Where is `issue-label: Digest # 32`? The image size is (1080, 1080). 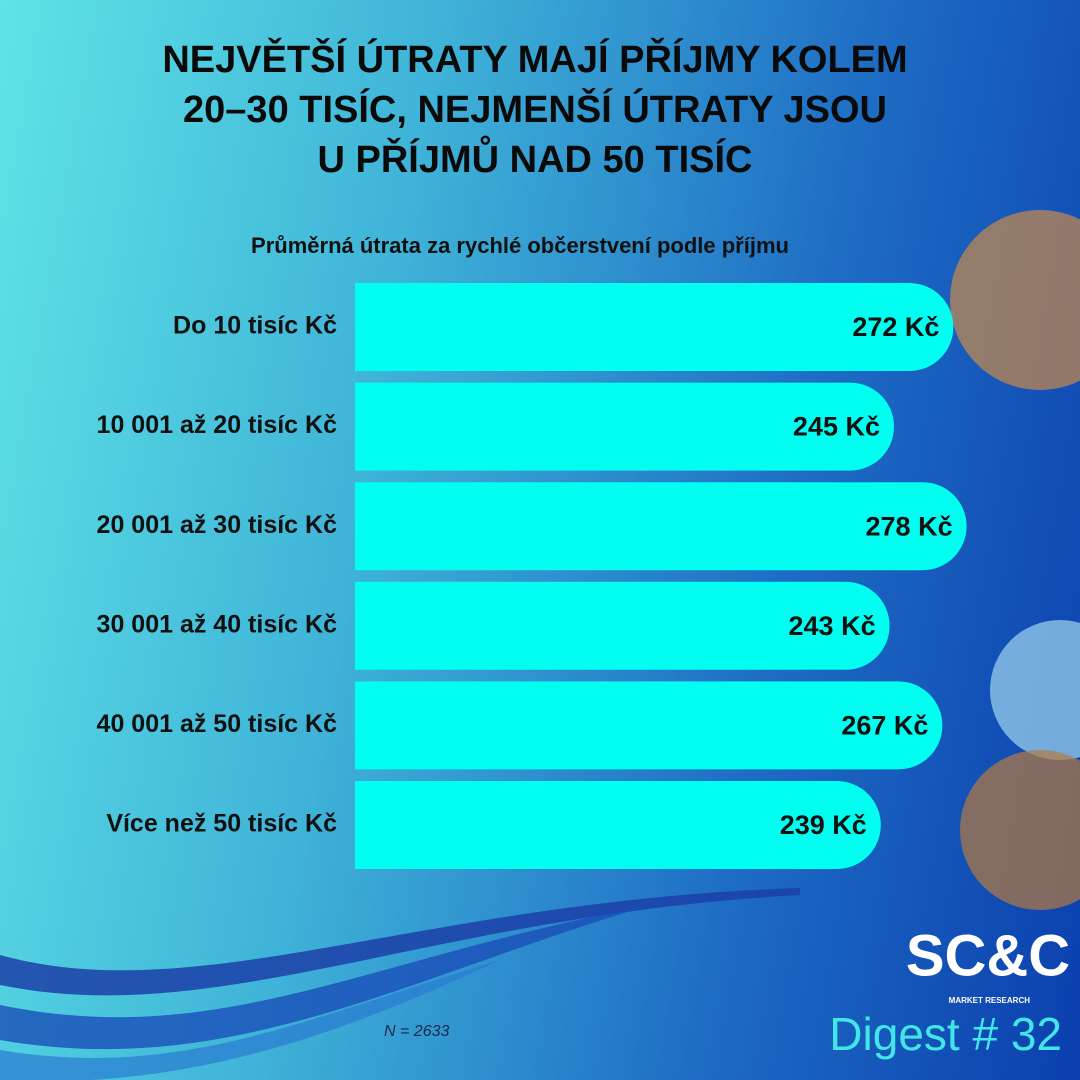
issue-label: Digest # 32 is located at coordinates (945, 1034).